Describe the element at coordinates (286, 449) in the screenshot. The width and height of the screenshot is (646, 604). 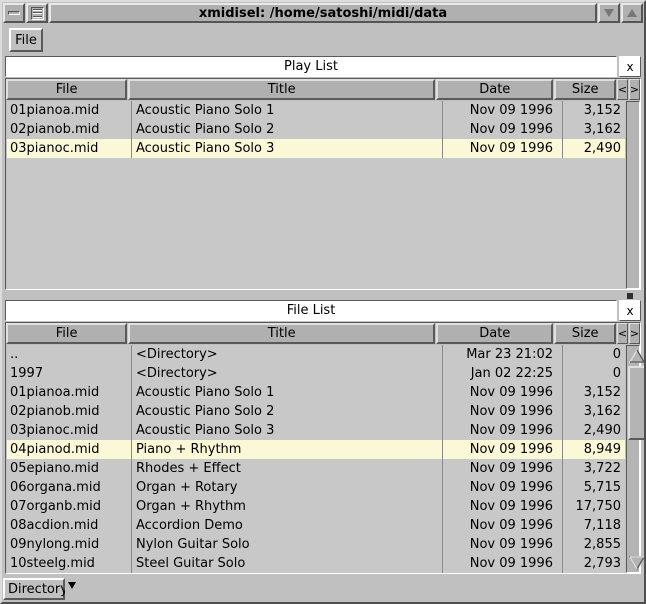
I see `filelist-cell-title: Piano + Rhythm` at that location.